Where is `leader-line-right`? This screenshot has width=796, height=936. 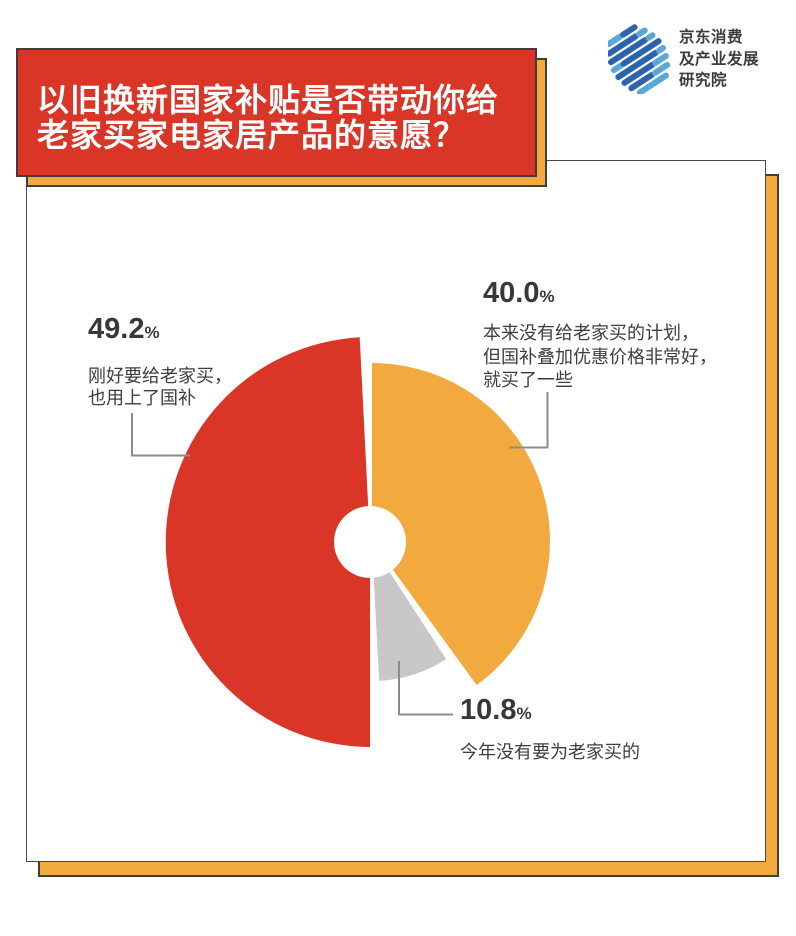
leader-line-right is located at coordinates (529, 420).